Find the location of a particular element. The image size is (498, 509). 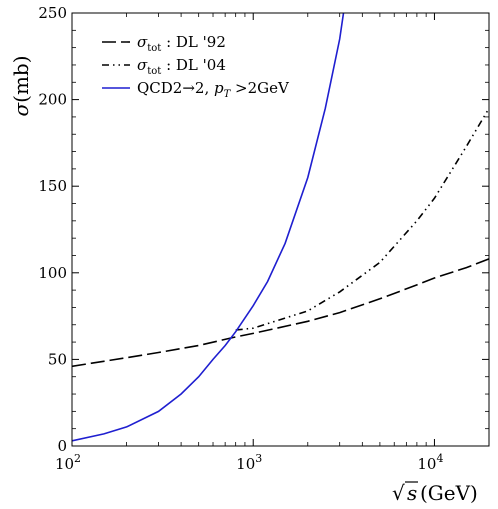

x-axis-label: √ s (GeV) is located at coordinates (435, 493).